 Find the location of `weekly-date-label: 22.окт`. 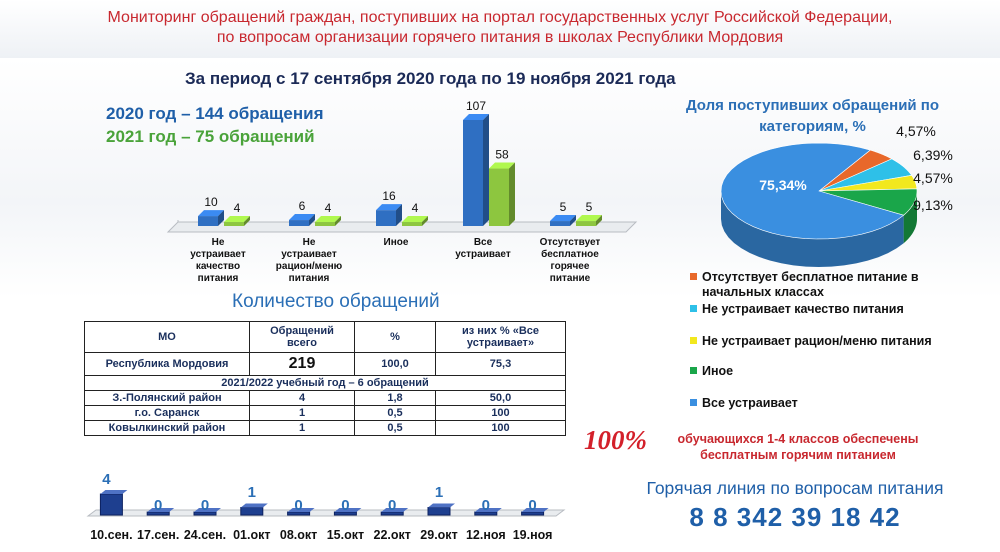

weekly-date-label: 22.окт is located at coordinates (392, 535).